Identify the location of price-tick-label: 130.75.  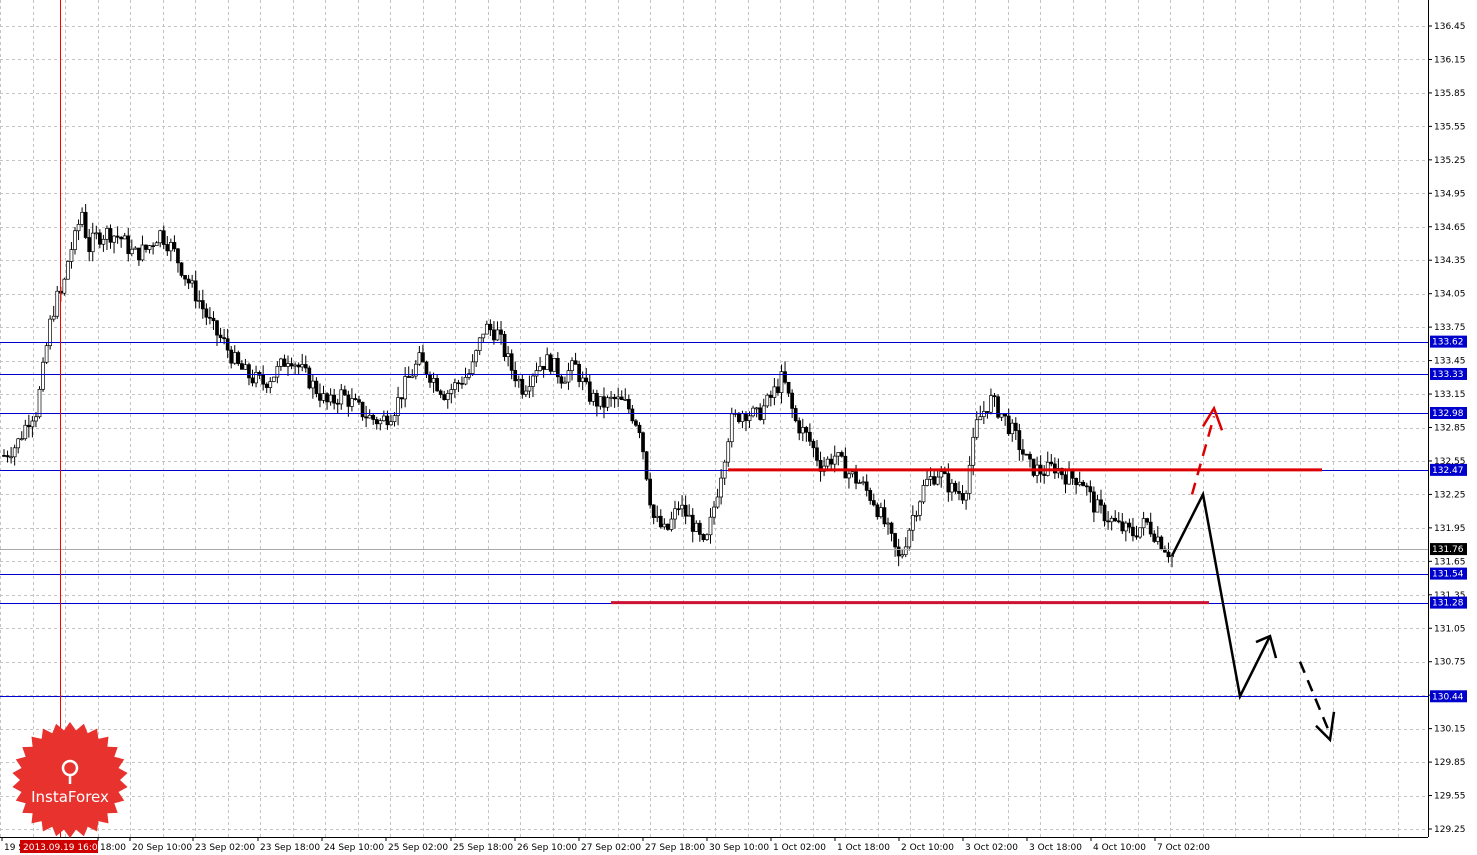
(1450, 663).